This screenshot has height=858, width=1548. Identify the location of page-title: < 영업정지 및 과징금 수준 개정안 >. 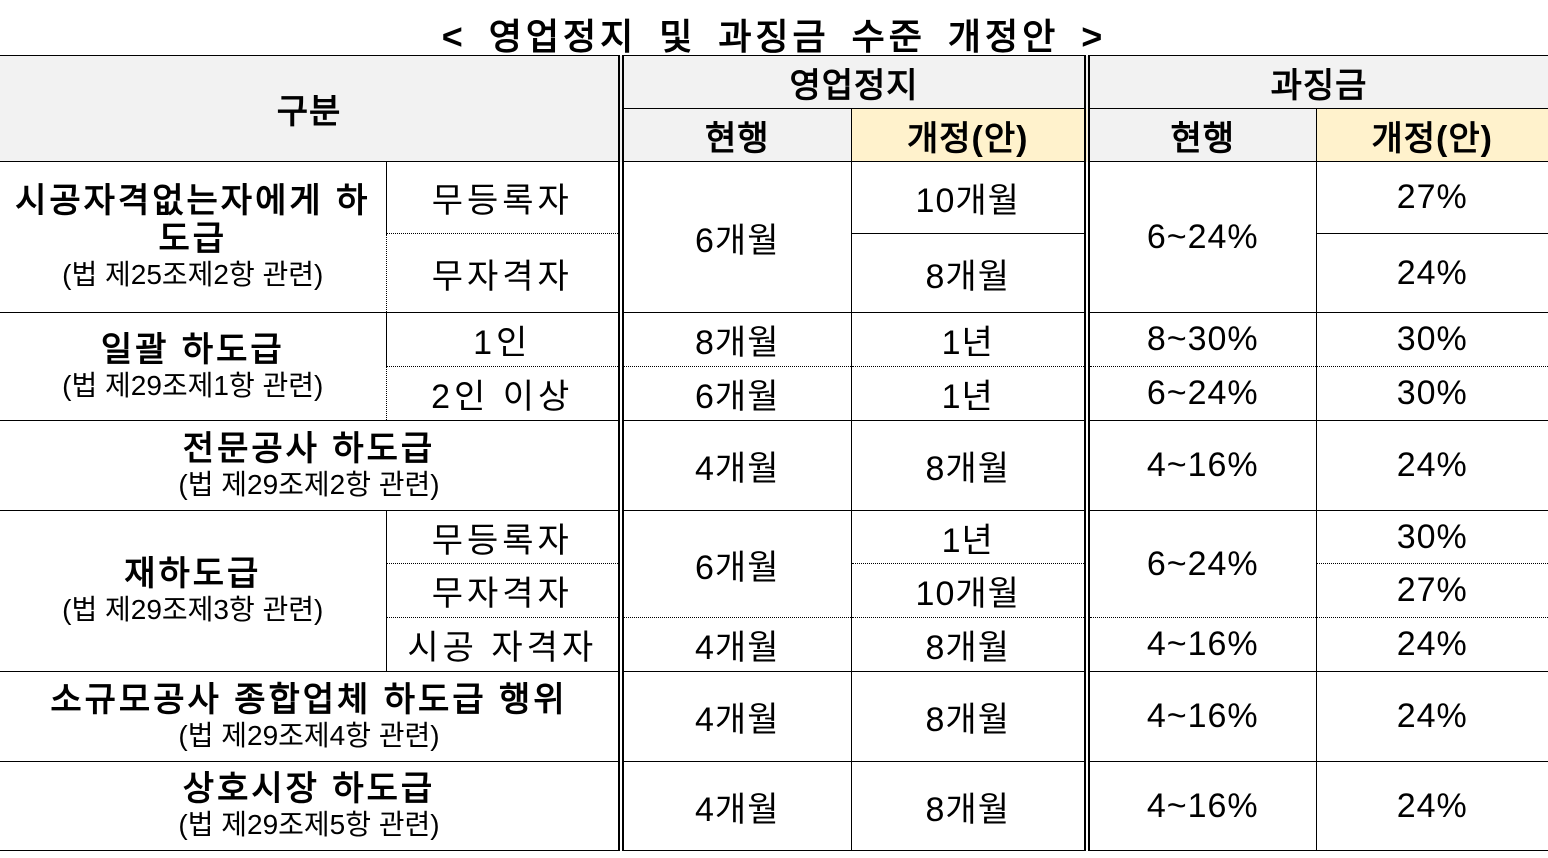
(774, 36).